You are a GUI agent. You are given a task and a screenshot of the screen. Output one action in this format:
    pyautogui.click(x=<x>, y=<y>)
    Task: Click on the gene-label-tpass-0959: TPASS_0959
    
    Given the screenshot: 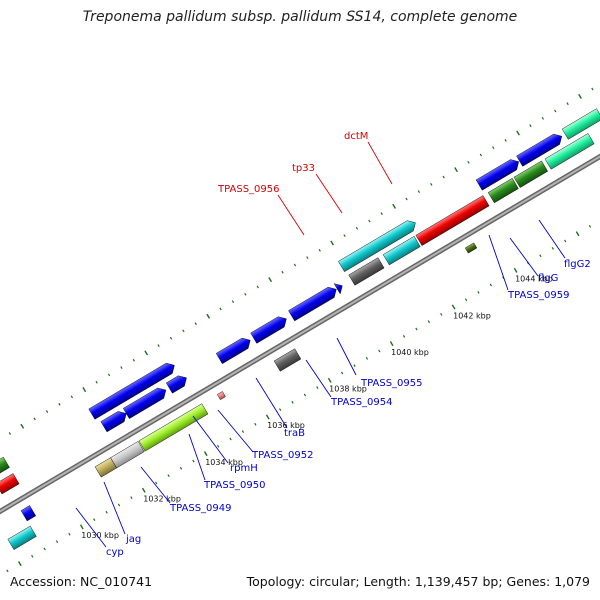 What is the action you would take?
    pyautogui.click(x=538, y=295)
    